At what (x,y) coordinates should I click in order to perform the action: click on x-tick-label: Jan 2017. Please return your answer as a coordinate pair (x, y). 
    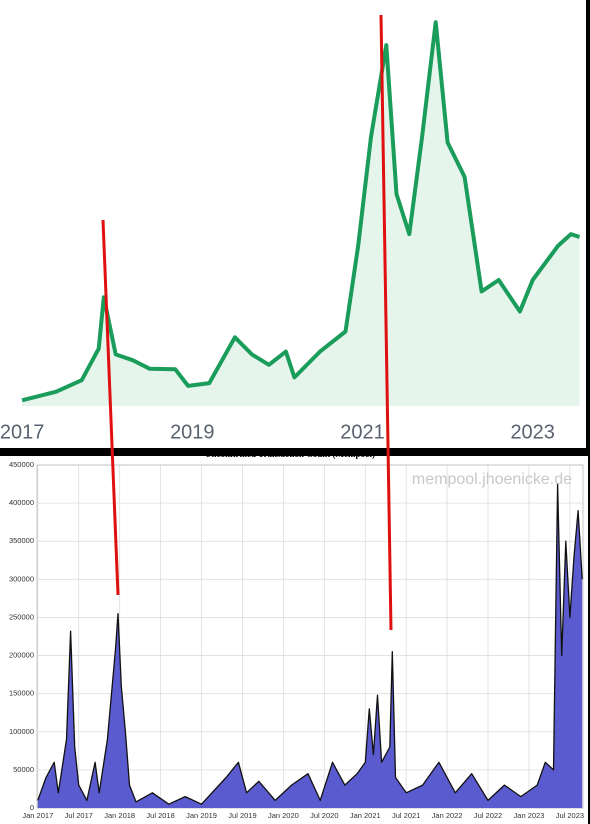
    Looking at the image, I should click on (37, 815).